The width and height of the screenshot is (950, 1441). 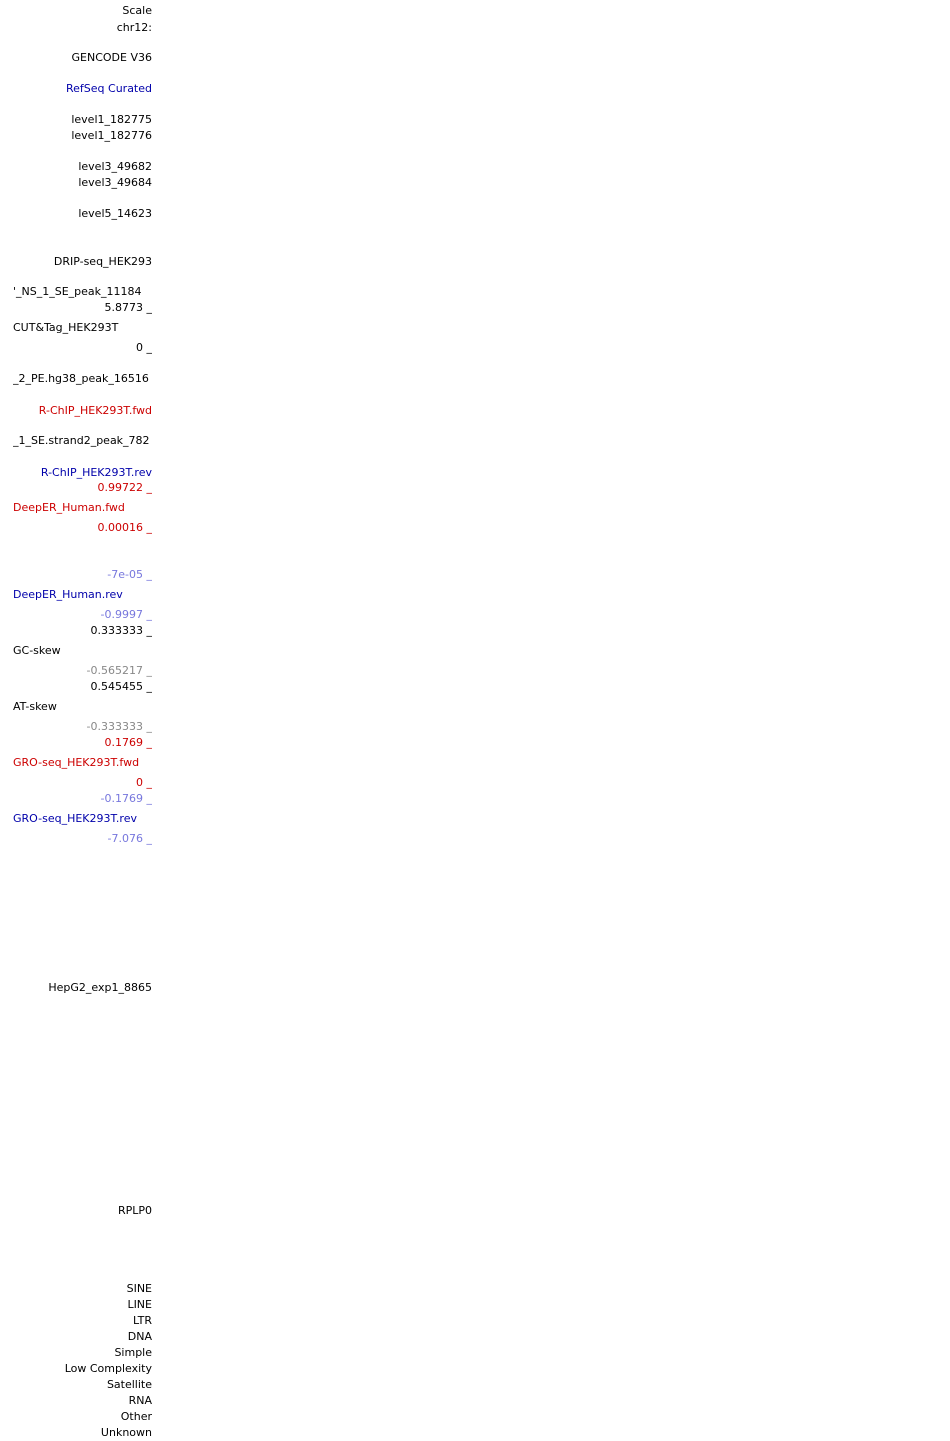 I want to click on repeat-class-ltr: LTR, so click(x=142, y=1320).